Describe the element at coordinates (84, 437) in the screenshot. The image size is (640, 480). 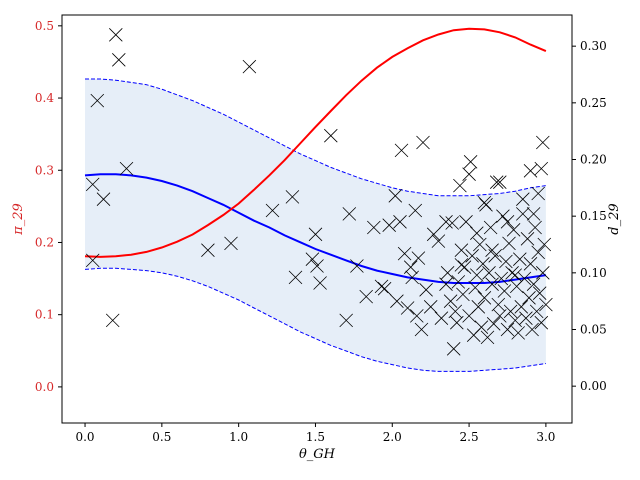
I see `x-tick-label: 0.0` at that location.